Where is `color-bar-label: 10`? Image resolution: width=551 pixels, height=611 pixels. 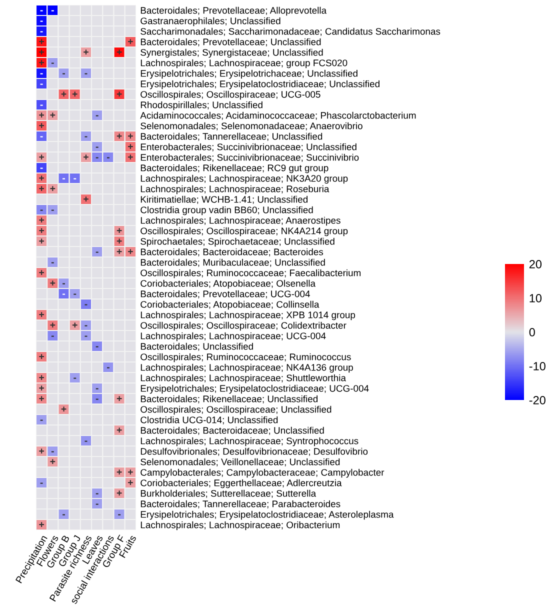 color-bar-label: 10 is located at coordinates (536, 298).